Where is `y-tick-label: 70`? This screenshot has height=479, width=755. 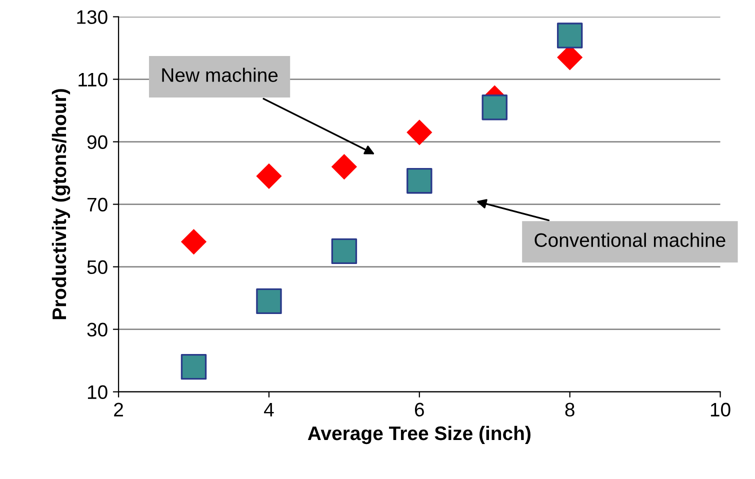 y-tick-label: 70 is located at coordinates (97, 205).